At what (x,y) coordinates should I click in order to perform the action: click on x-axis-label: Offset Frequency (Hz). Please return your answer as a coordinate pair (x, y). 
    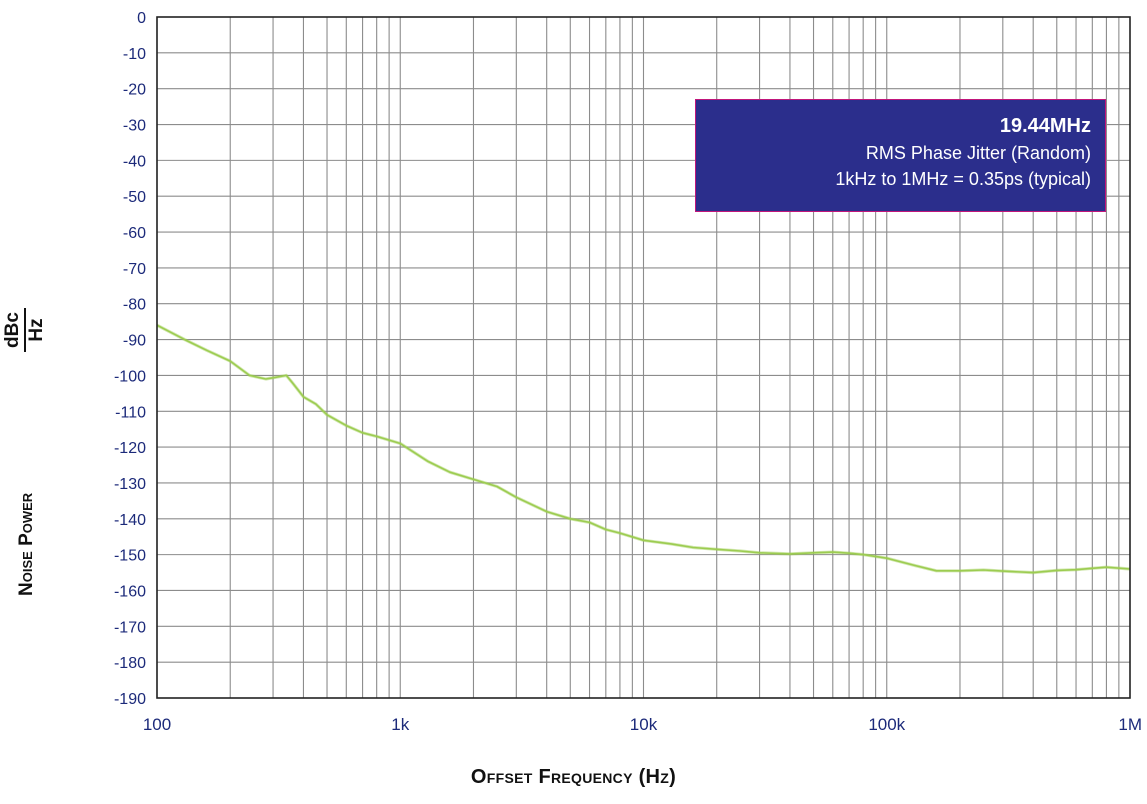
    Looking at the image, I should click on (573, 777).